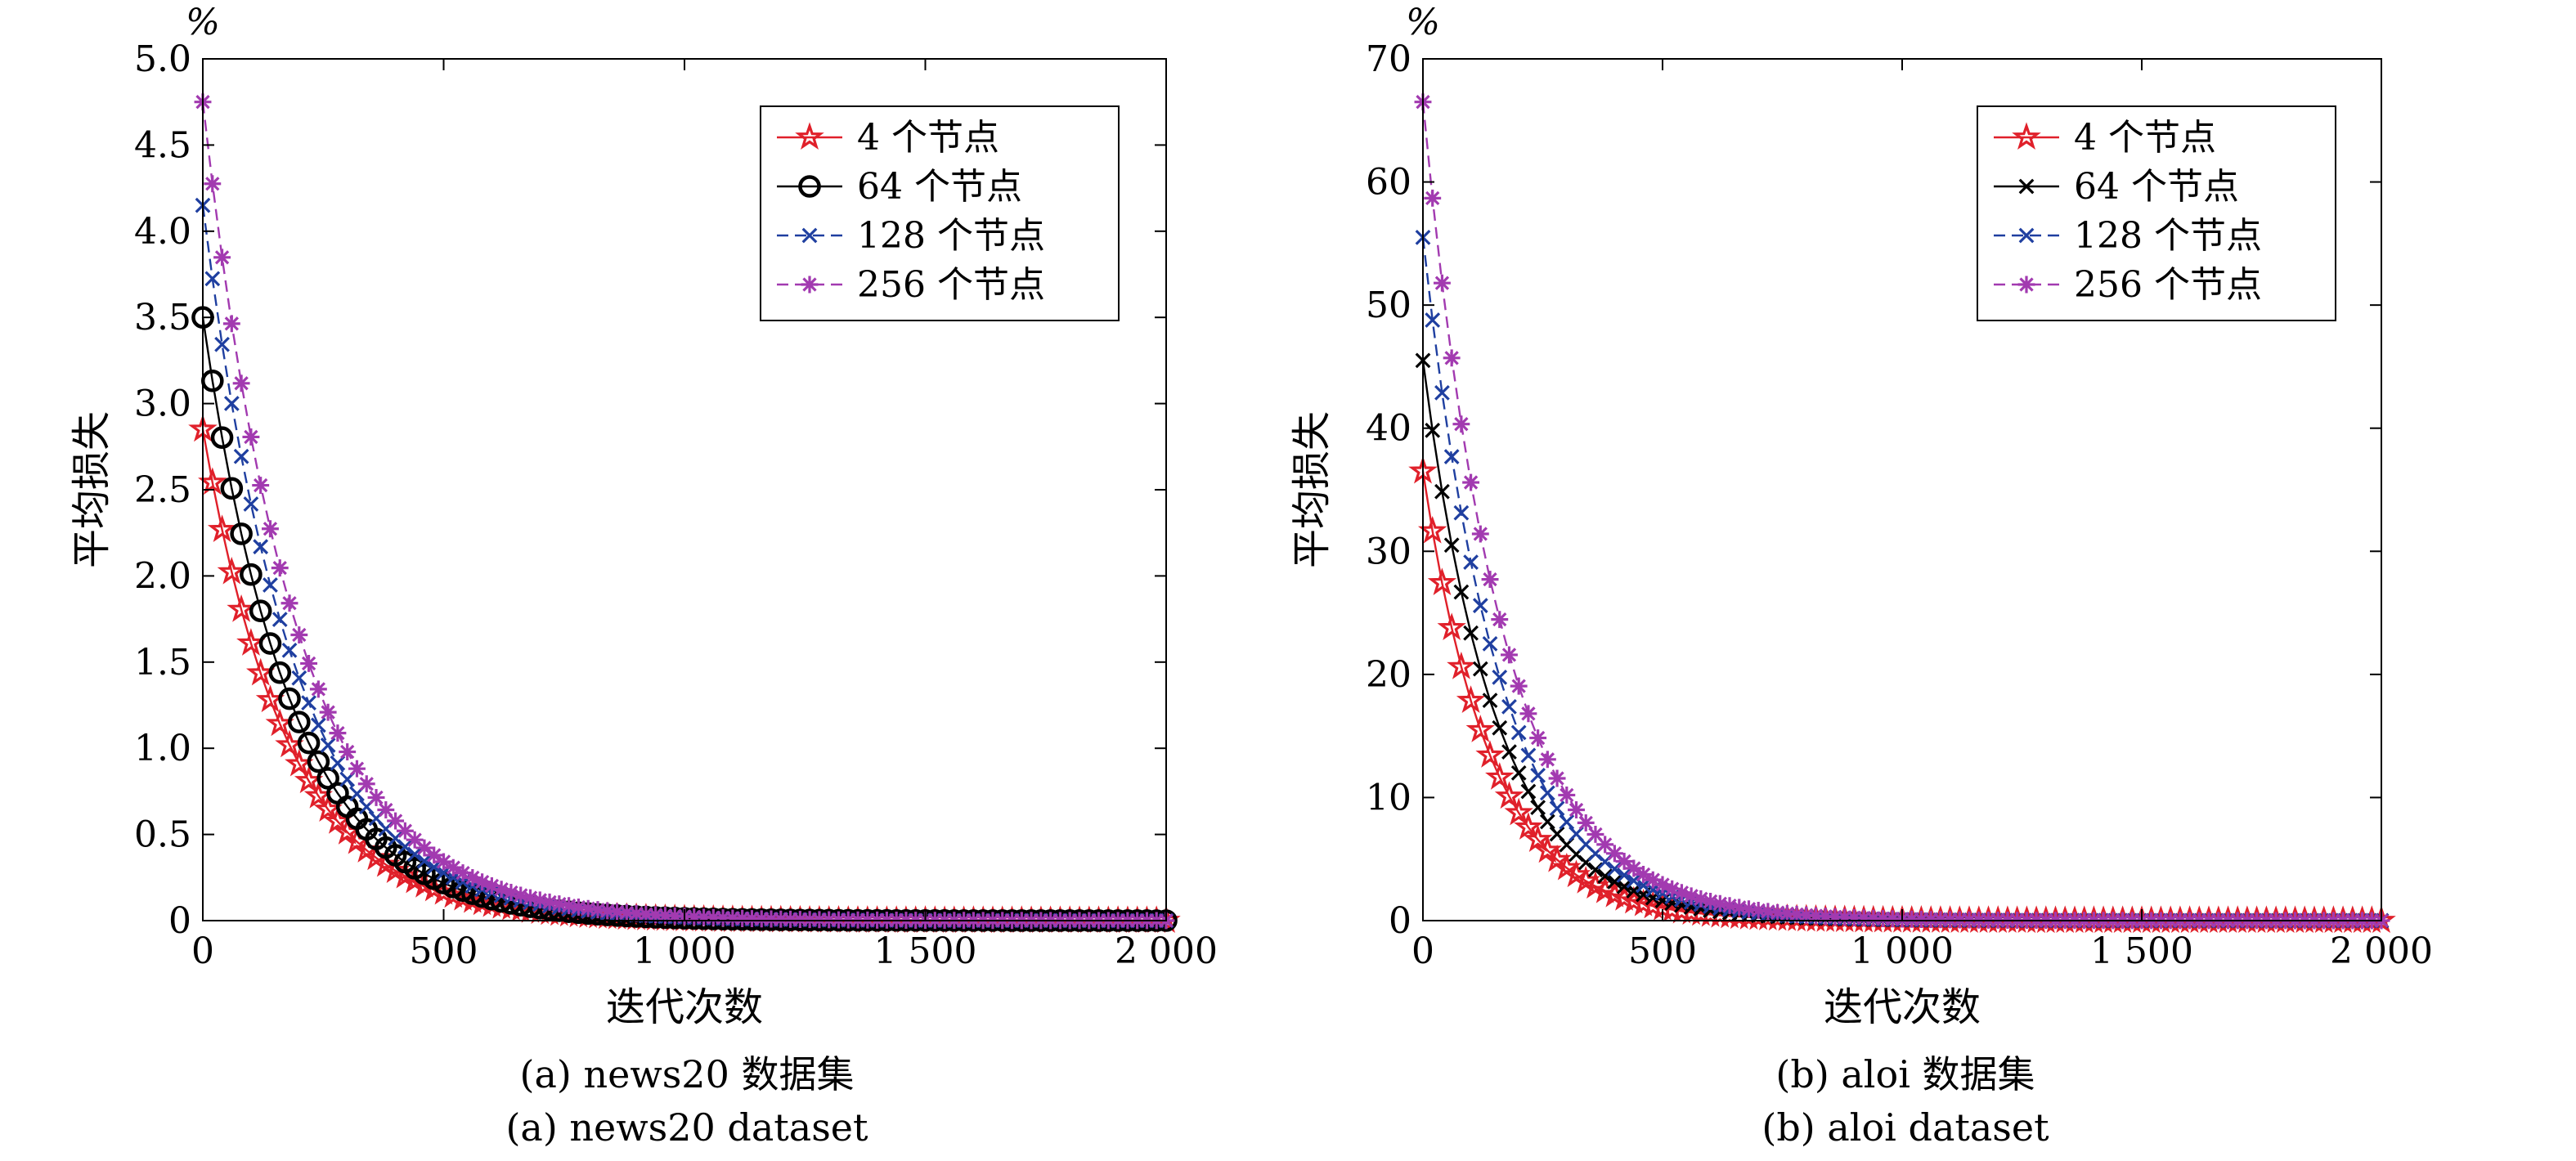  What do you see at coordinates (1902, 1007) in the screenshot?
I see `panel-b-x-axis-label: 迭代次数` at bounding box center [1902, 1007].